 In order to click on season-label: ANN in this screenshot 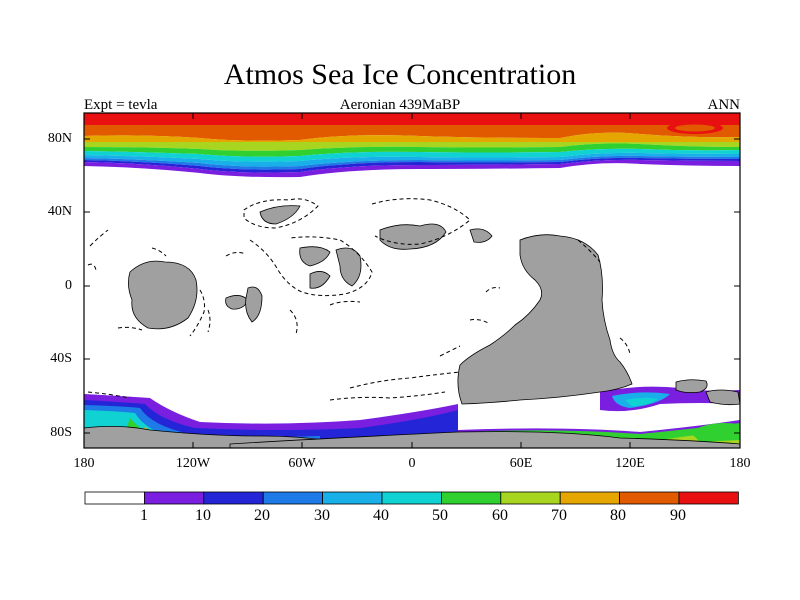, I will do `click(724, 105)`.